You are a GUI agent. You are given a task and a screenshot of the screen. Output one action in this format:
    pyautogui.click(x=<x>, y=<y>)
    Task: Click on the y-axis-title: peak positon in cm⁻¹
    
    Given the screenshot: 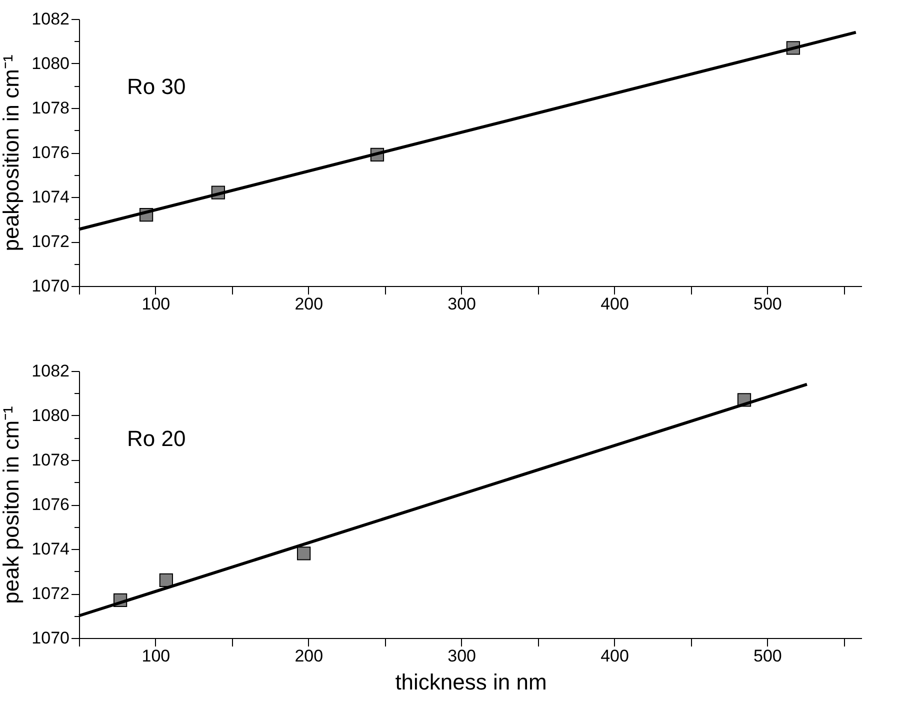 What is the action you would take?
    pyautogui.click(x=12, y=505)
    